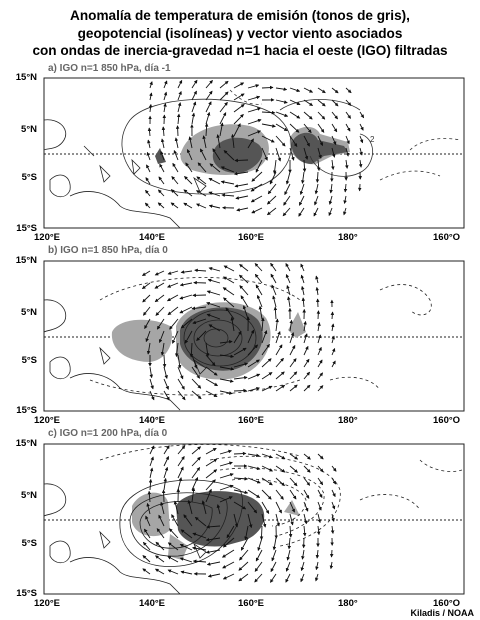 This screenshot has height=620, width=480. I want to click on panel-b-vectors, so click(238, 331).